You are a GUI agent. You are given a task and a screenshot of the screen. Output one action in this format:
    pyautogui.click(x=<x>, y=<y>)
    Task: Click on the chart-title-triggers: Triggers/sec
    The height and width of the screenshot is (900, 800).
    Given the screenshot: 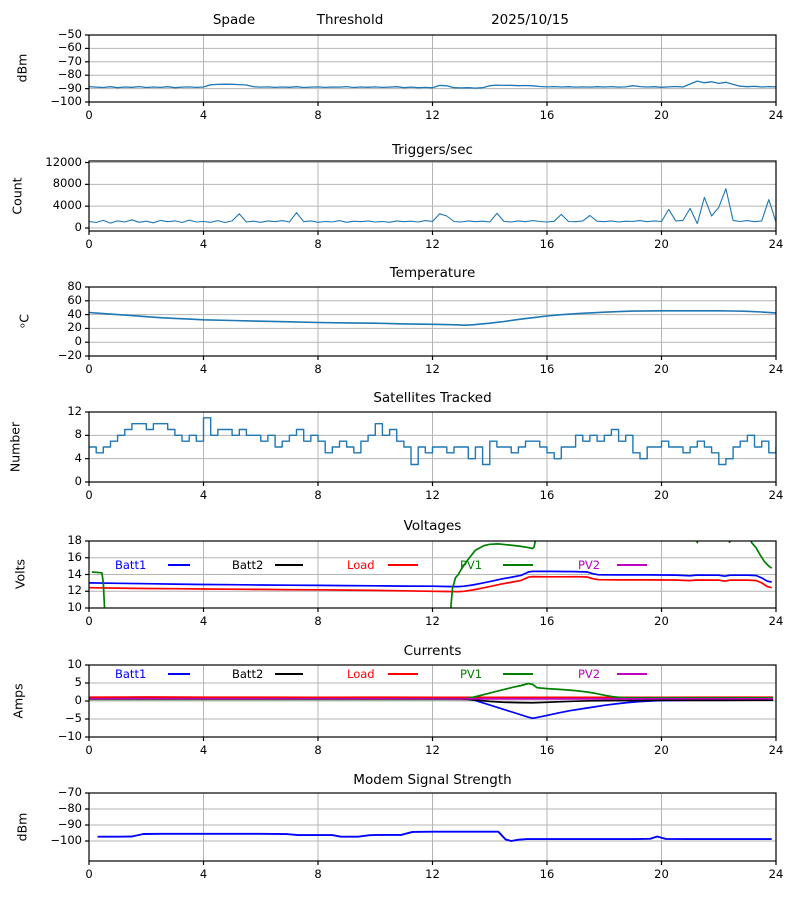 What is the action you would take?
    pyautogui.click(x=432, y=150)
    